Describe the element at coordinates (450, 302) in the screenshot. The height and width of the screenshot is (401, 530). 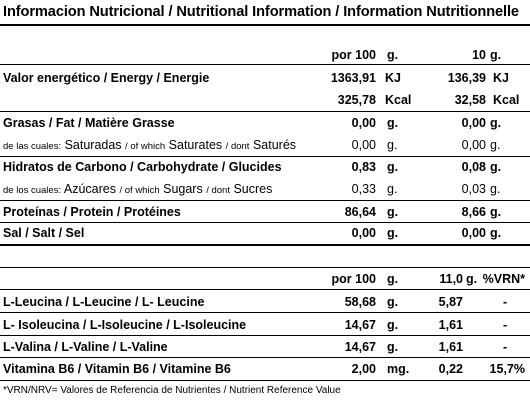
I see `value: 5,87` at that location.